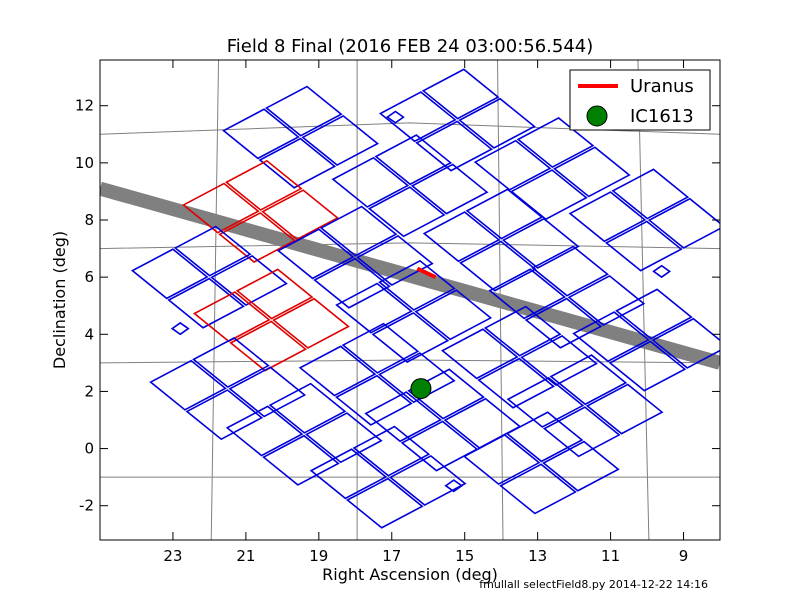 Image resolution: width=800 pixels, height=600 pixels. What do you see at coordinates (89, 220) in the screenshot?
I see `y-tick-label: 8` at bounding box center [89, 220].